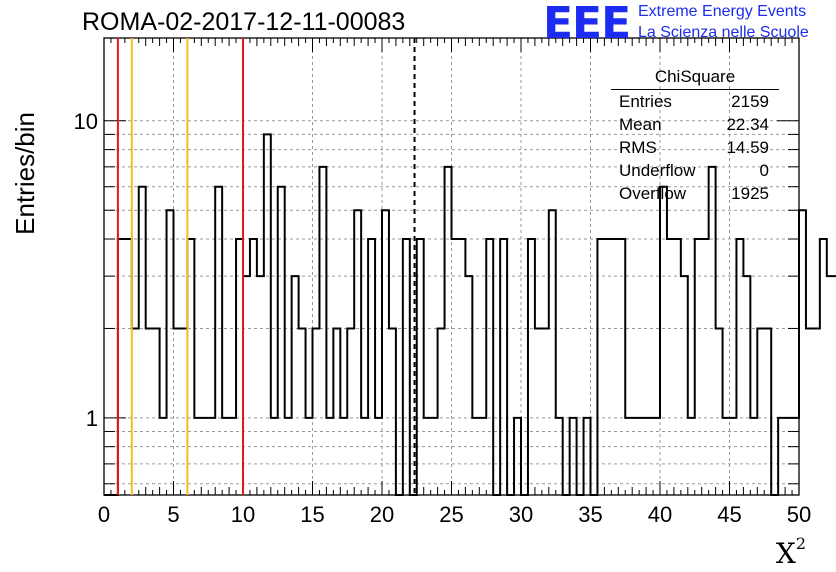  Describe the element at coordinates (729, 514) in the screenshot. I see `x-tick-label: 45` at that location.